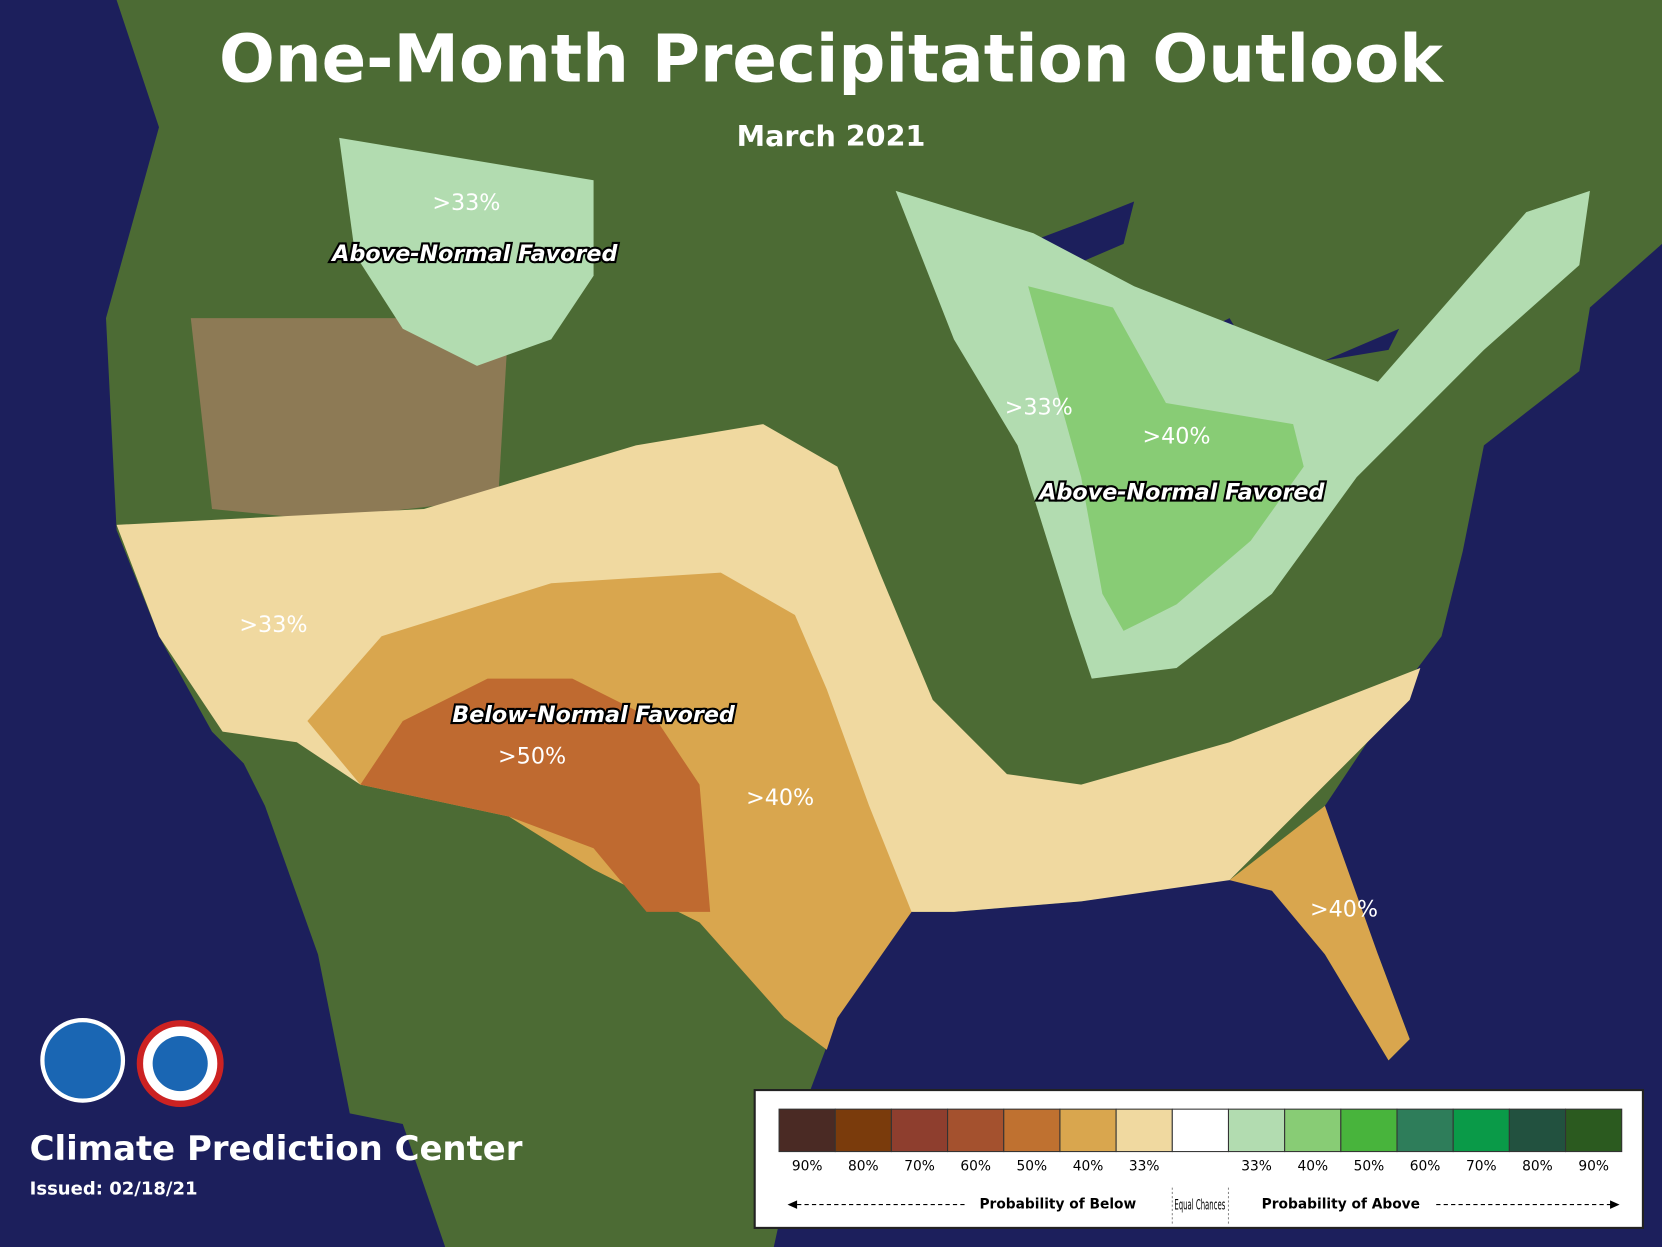  I want to click on center-name: Climate Prediction Center, so click(276, 1148).